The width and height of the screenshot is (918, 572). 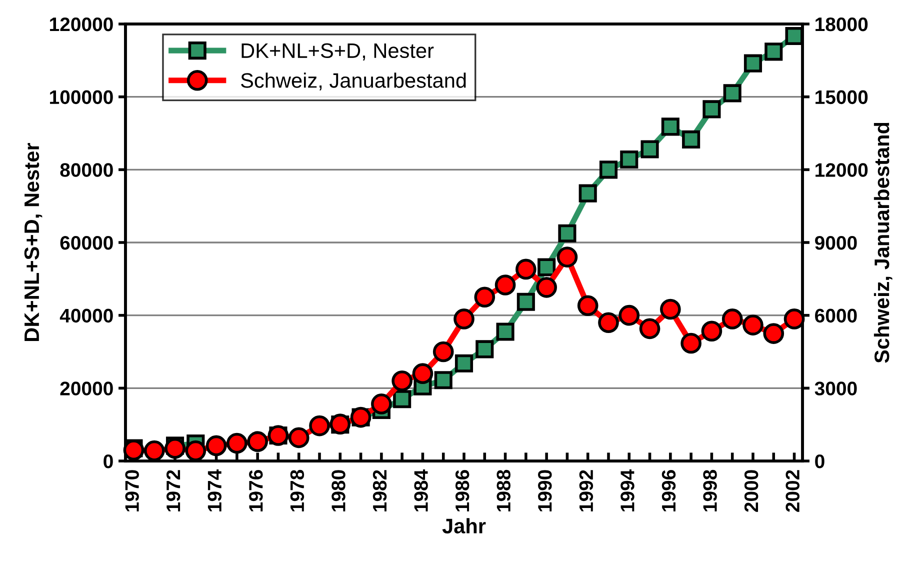 What do you see at coordinates (627, 490) in the screenshot?
I see `x-tick-label: 1994` at bounding box center [627, 490].